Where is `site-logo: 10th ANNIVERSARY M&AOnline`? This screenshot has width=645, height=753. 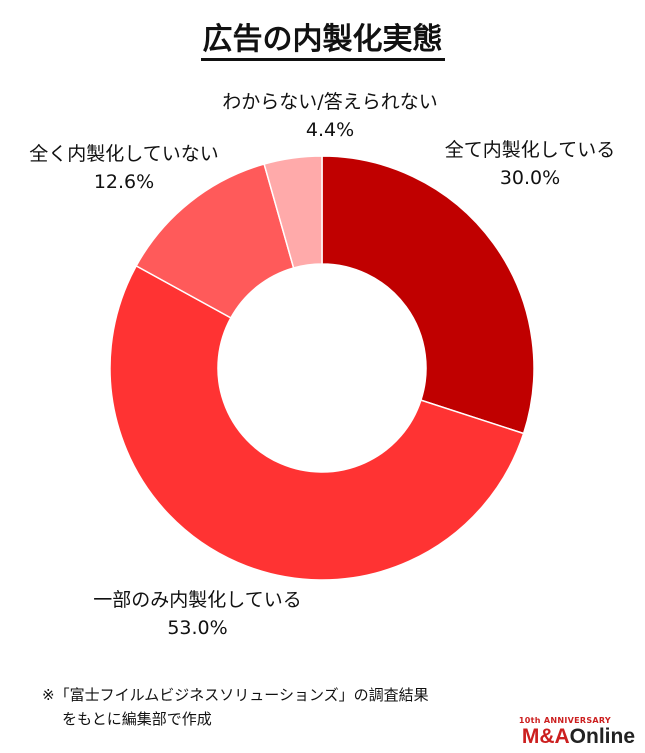
site-logo: 10th ANNIVERSARY M&AOnline is located at coordinates (577, 732).